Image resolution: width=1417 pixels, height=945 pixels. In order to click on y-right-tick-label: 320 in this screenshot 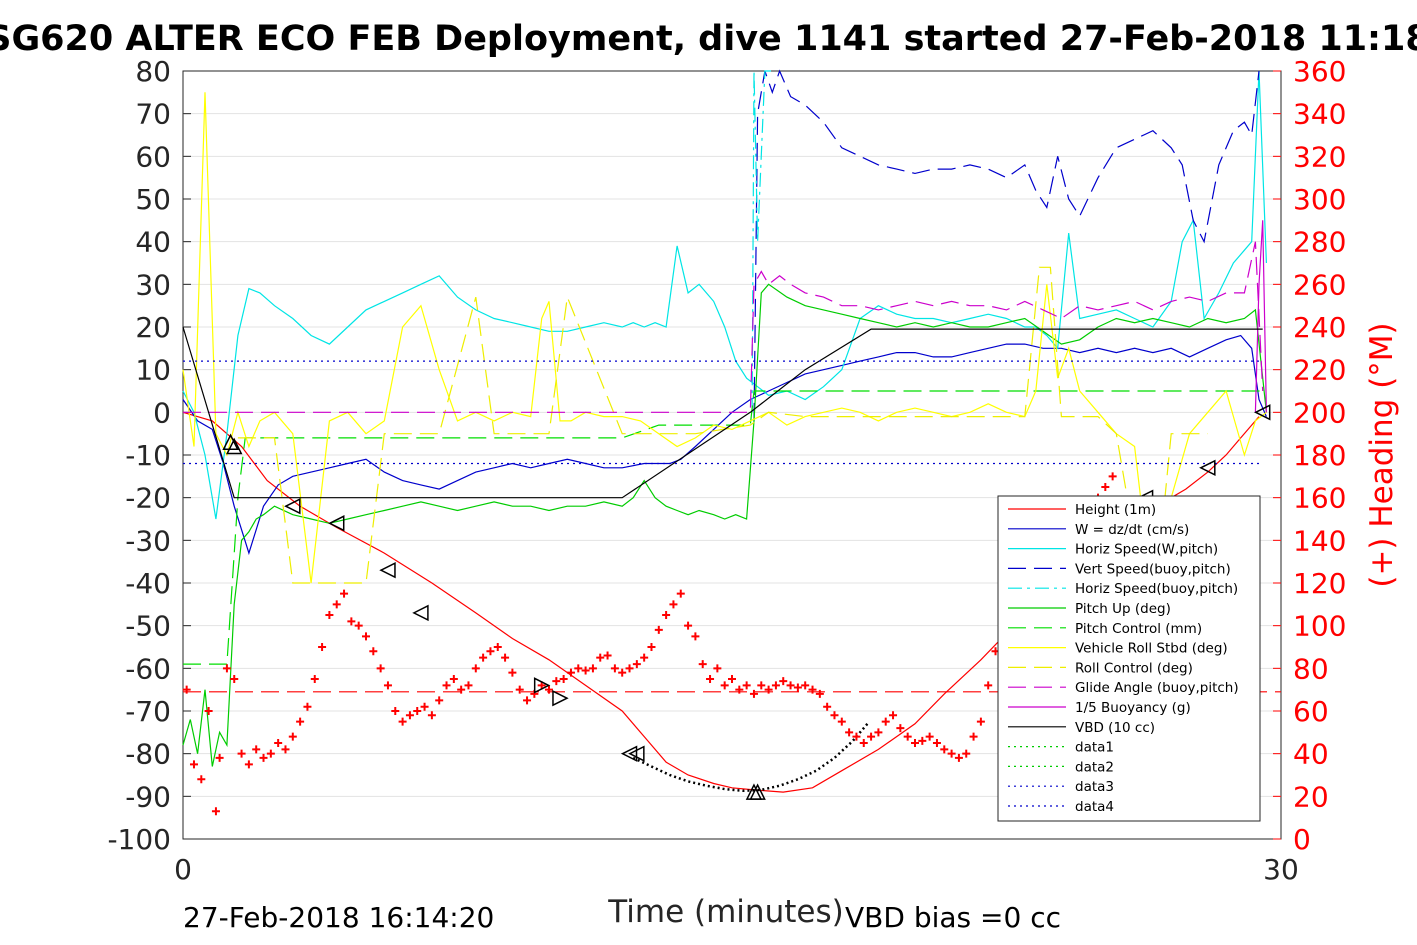, I will do `click(1319, 156)`.